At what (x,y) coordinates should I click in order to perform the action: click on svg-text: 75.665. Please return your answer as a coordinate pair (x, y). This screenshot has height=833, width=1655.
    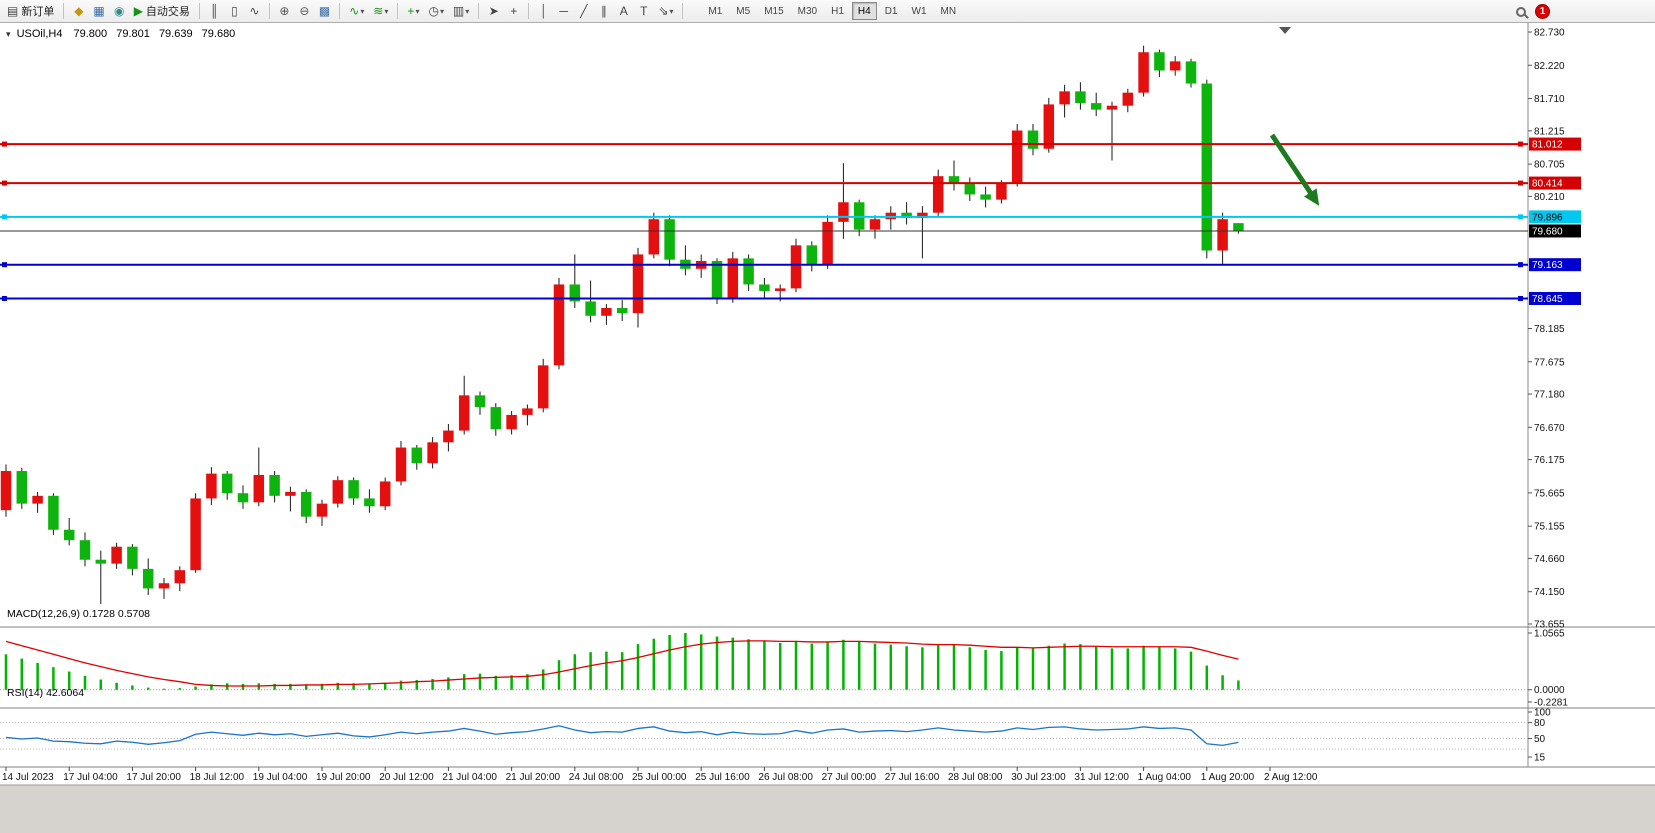
    Looking at the image, I should click on (1549, 493).